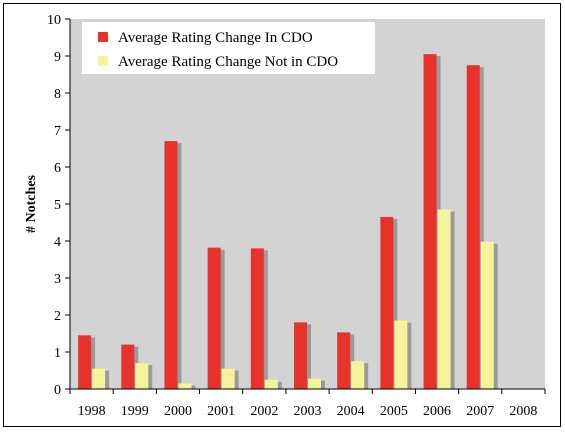  What do you see at coordinates (308, 411) in the screenshot?
I see `x-tick-label: 2003` at bounding box center [308, 411].